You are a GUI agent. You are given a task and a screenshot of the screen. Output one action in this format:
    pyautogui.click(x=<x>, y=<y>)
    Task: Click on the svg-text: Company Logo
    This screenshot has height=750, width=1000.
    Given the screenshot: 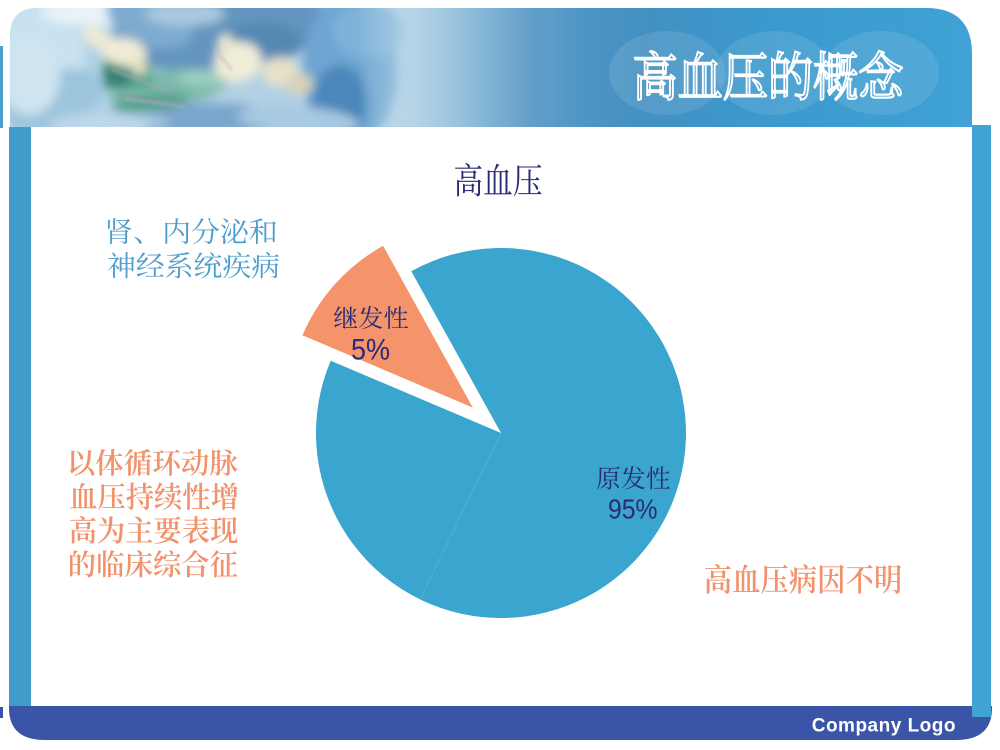 What is the action you would take?
    pyautogui.click(x=884, y=726)
    